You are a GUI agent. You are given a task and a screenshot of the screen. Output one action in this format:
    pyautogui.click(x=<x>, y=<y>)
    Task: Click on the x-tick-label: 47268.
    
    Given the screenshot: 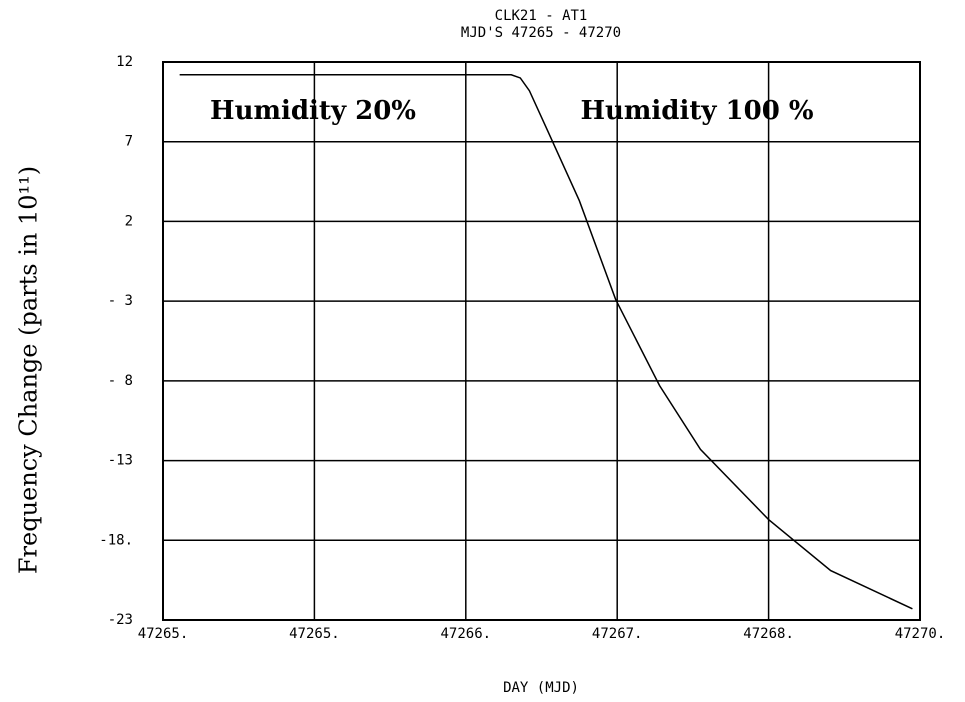 What is the action you would take?
    pyautogui.click(x=768, y=634)
    